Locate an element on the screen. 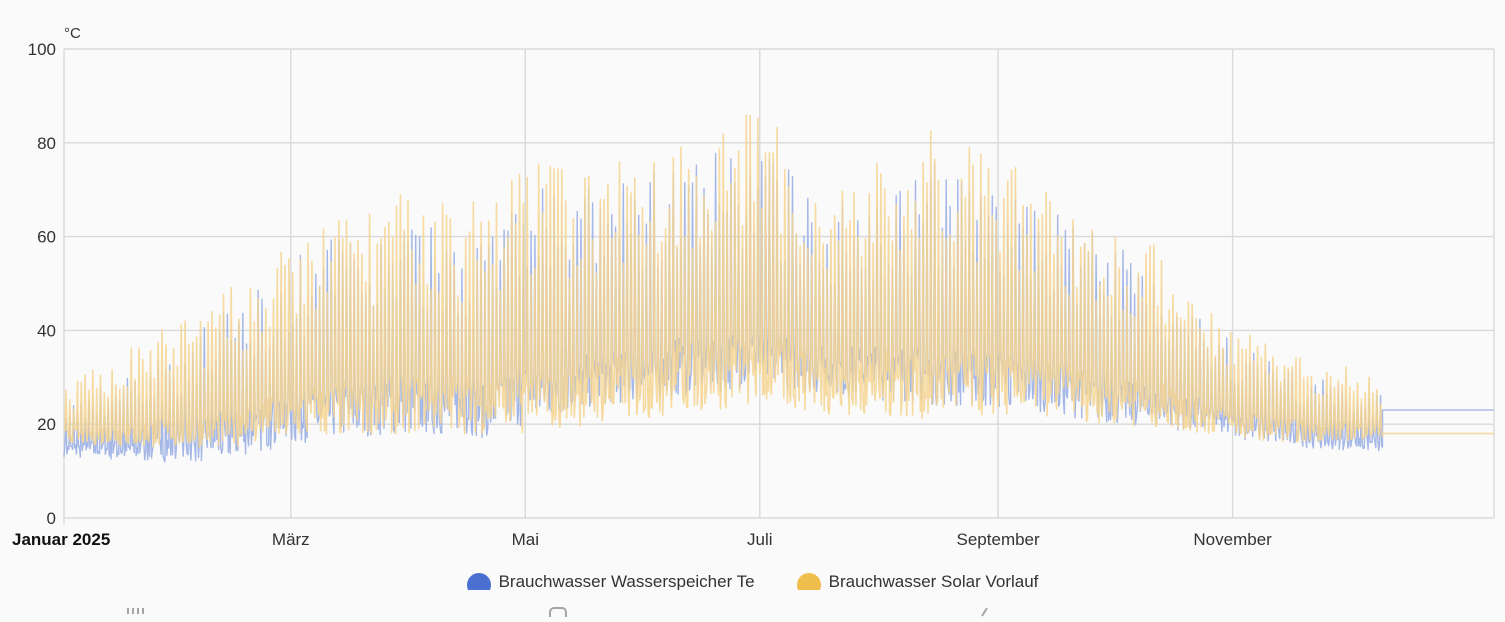  legend-item-solar: Brauchwasser Solar Vorlauf is located at coordinates (917, 581).